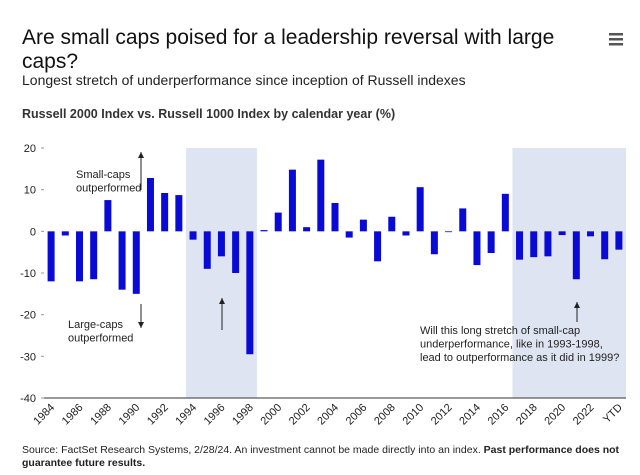 Image resolution: width=640 pixels, height=475 pixels. Describe the element at coordinates (613, 414) in the screenshot. I see `x-tick-label: YTD` at that location.